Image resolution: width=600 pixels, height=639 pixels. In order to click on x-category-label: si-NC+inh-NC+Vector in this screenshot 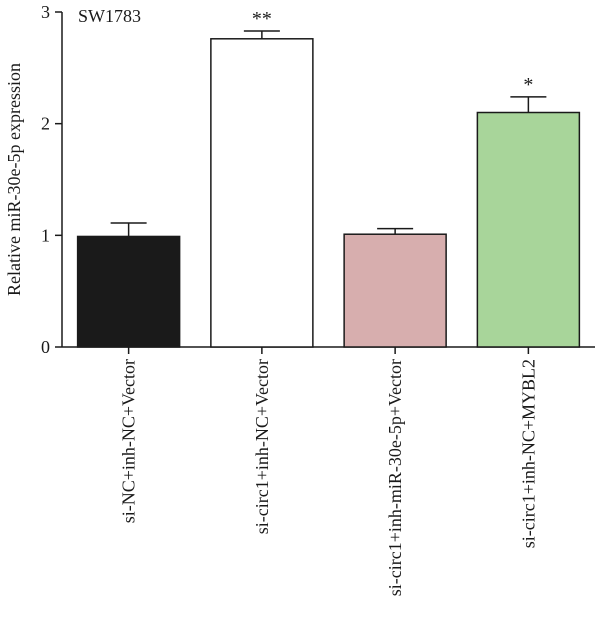, I will do `click(129, 441)`.